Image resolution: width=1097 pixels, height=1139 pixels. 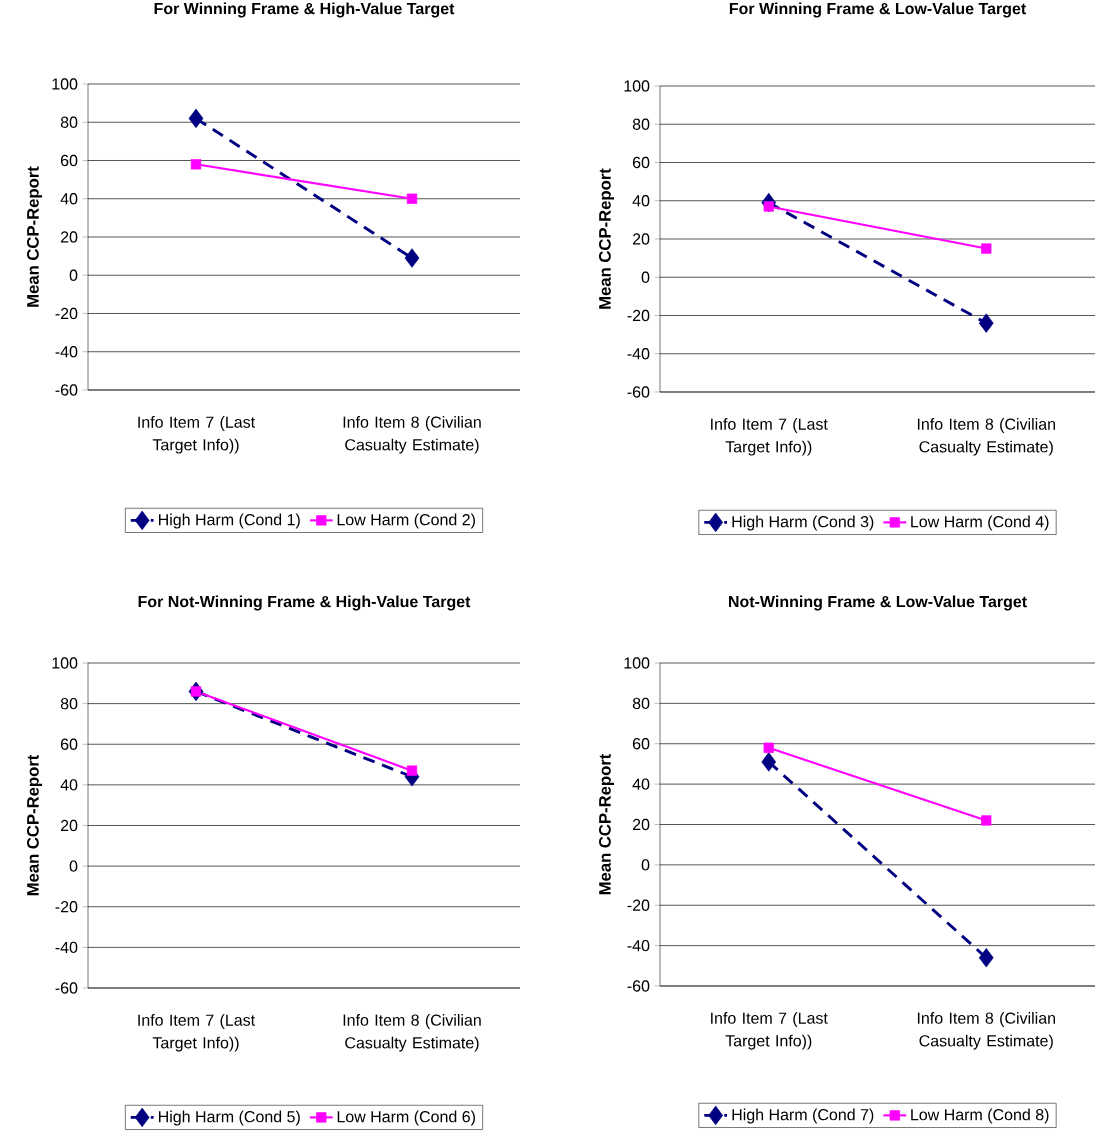 I want to click on legend-label: Low Harm (Cond 4), so click(x=980, y=523).